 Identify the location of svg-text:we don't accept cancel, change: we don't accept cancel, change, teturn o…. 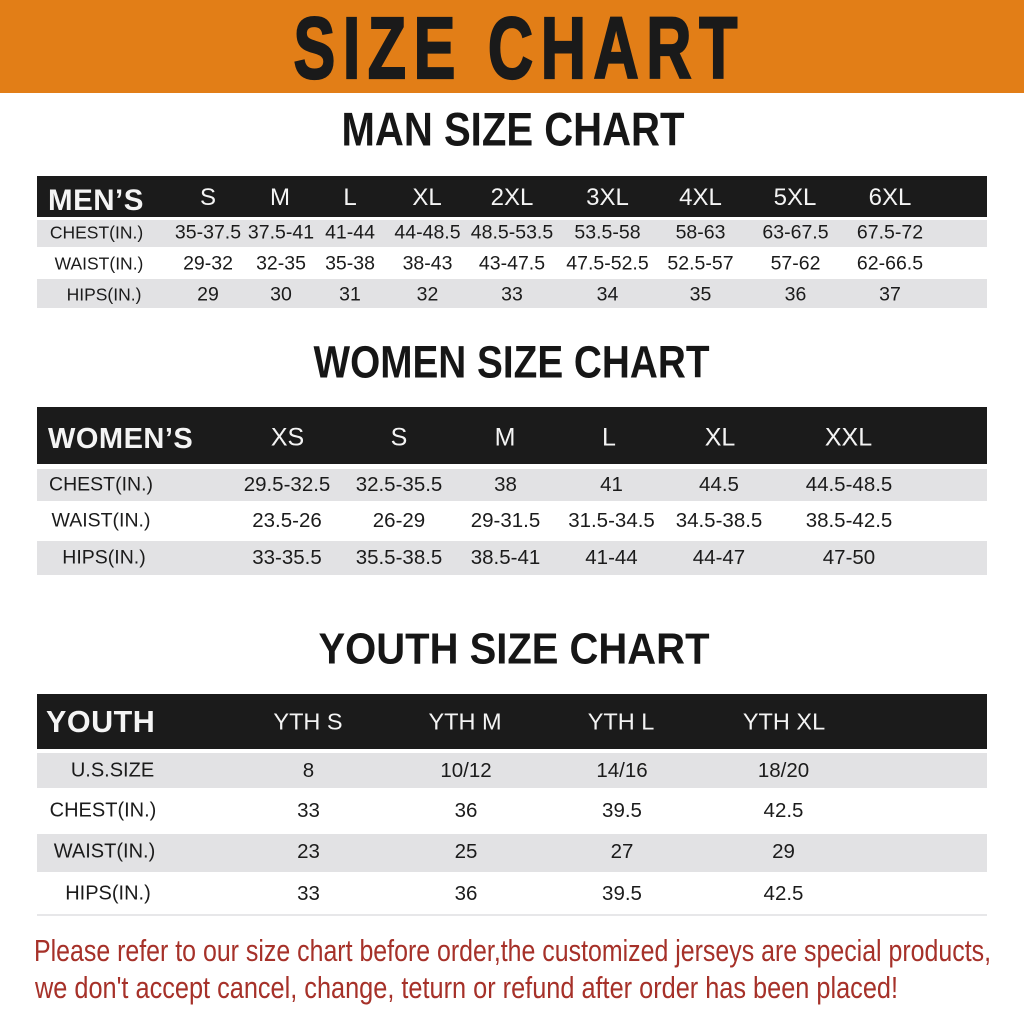
(466, 987).